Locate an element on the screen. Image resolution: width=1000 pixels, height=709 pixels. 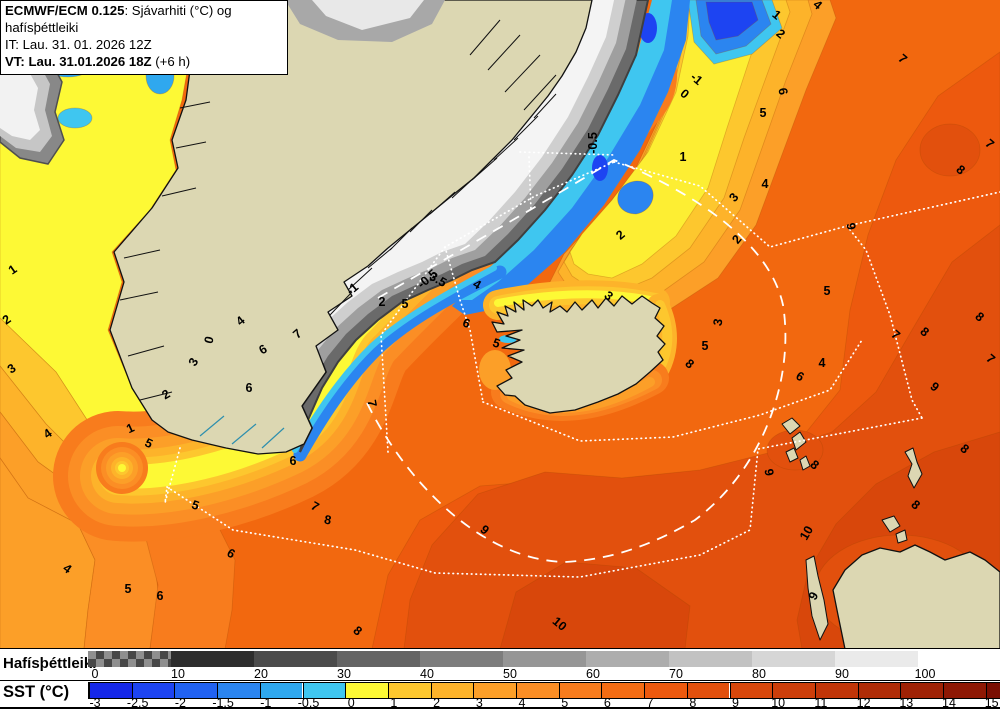
legend-tick-value: 14 is located at coordinates (949, 702).